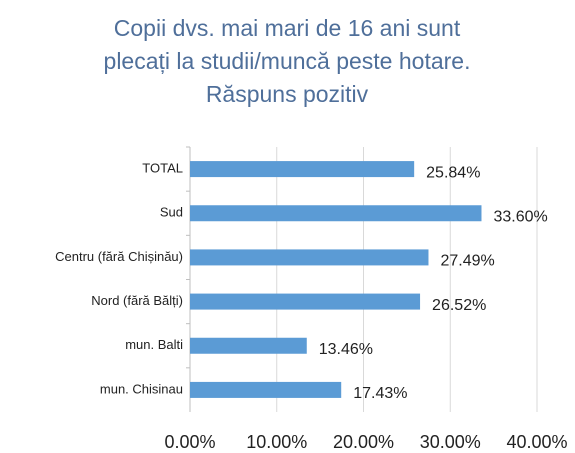 The image size is (575, 453). What do you see at coordinates (141, 388) in the screenshot?
I see `y-tick-label: mun. Chisinau` at bounding box center [141, 388].